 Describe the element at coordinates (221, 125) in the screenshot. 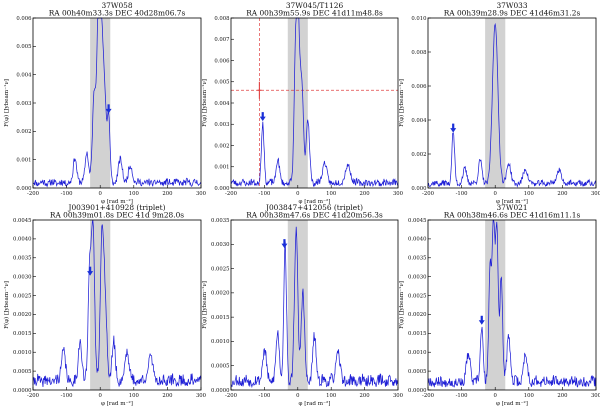

I see `y-tick-label: 0.003` at that location.